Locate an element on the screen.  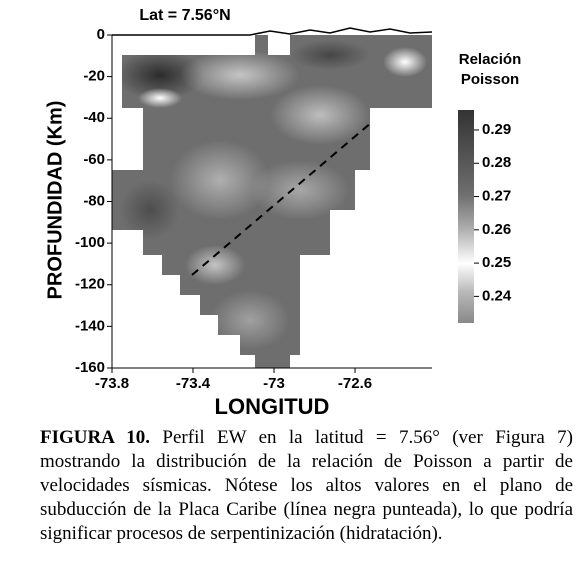
y-axis-label: PROFUNDIDAD (Km) is located at coordinates (55, 200).